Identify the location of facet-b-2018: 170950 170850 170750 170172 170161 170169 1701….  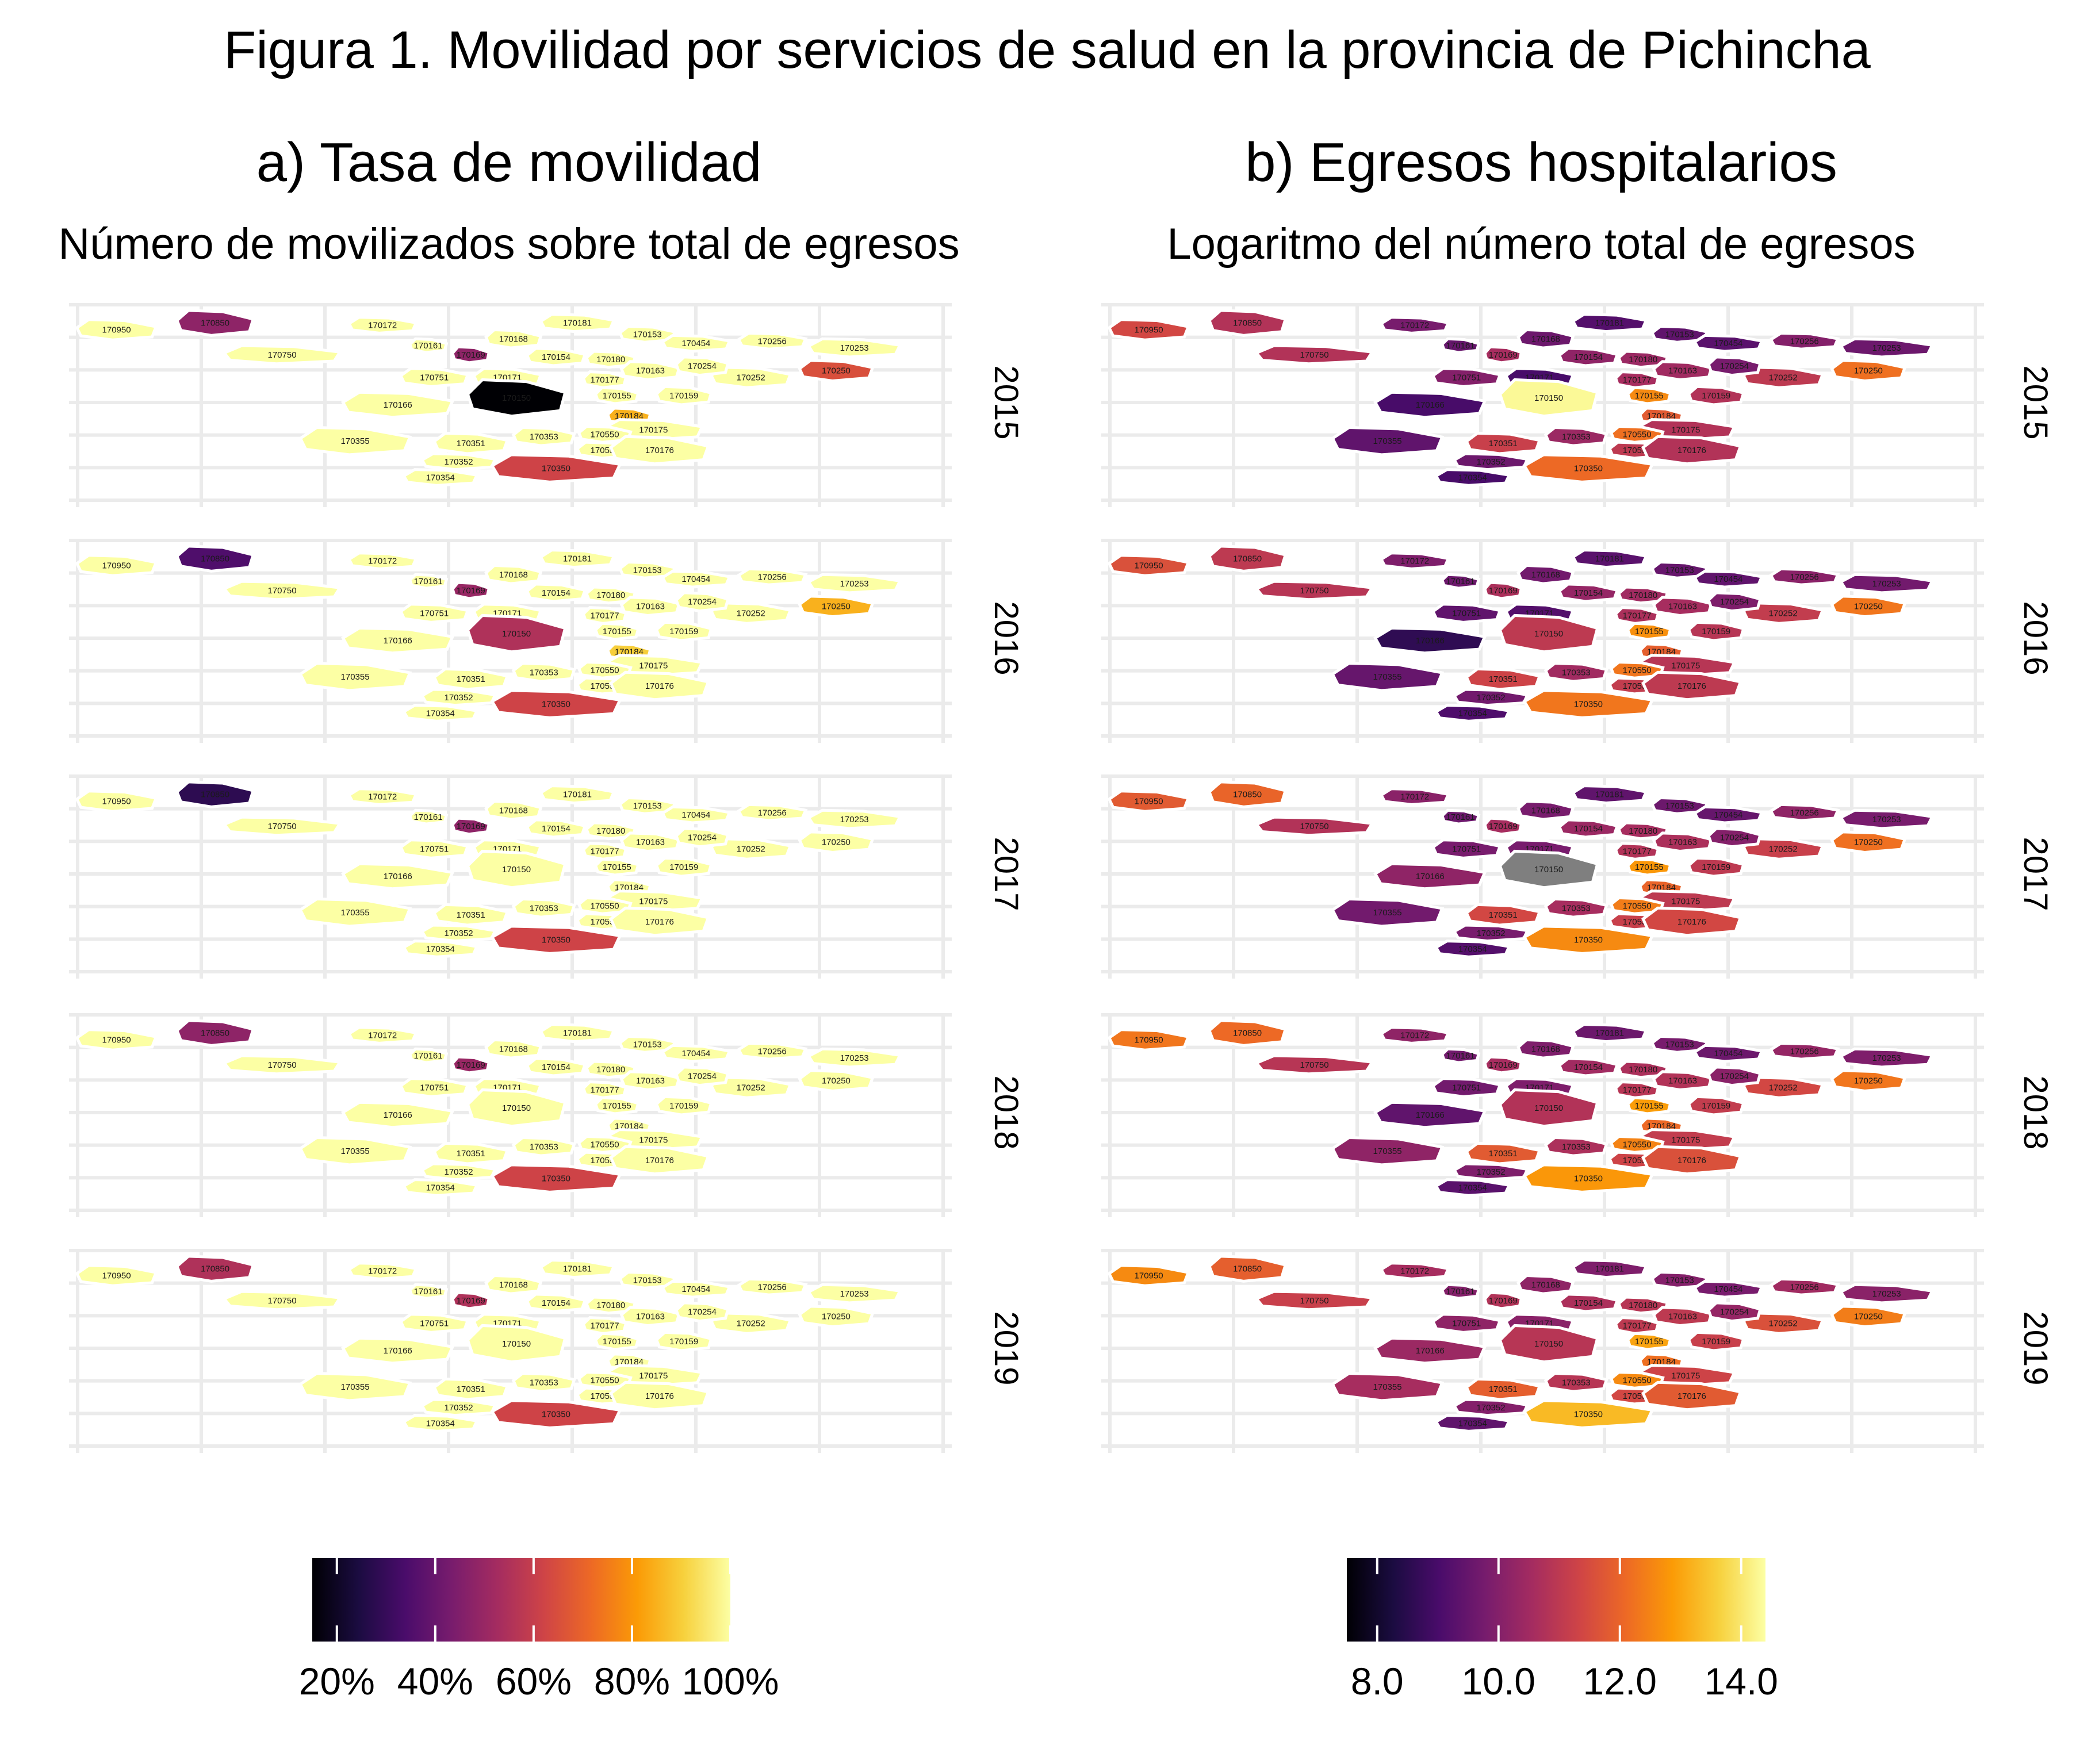
(1578, 1115).